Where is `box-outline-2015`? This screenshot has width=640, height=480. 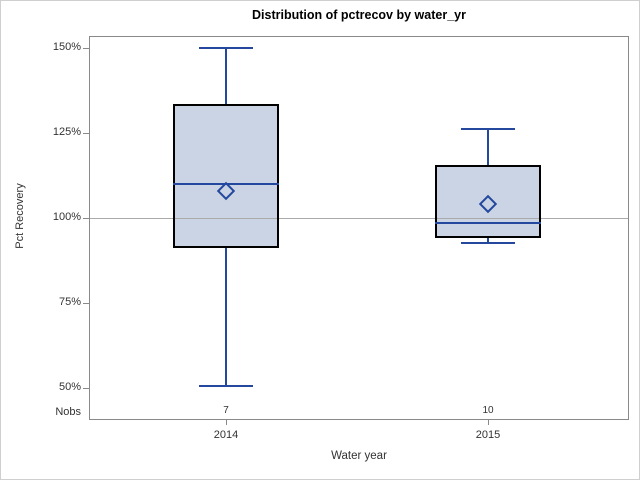 box-outline-2015 is located at coordinates (488, 201).